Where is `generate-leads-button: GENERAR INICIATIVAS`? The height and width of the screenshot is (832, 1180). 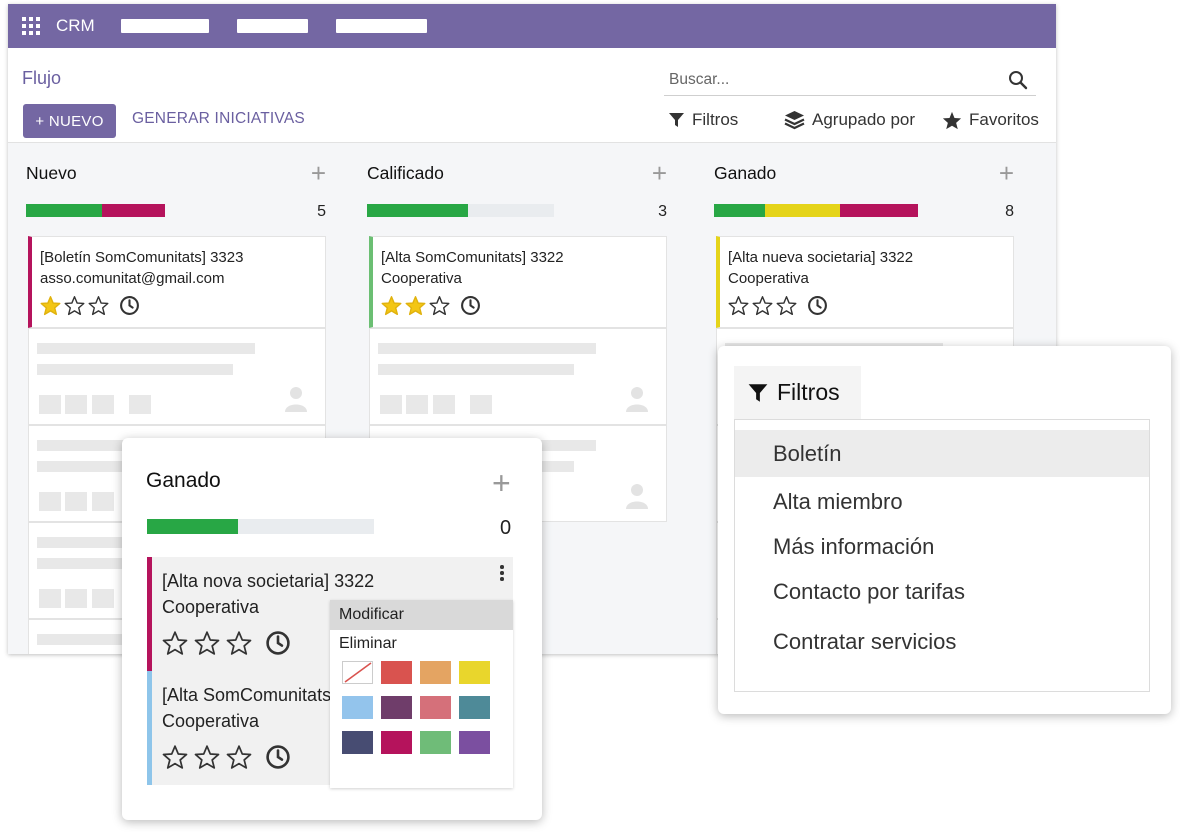 generate-leads-button: GENERAR INICIATIVAS is located at coordinates (218, 118).